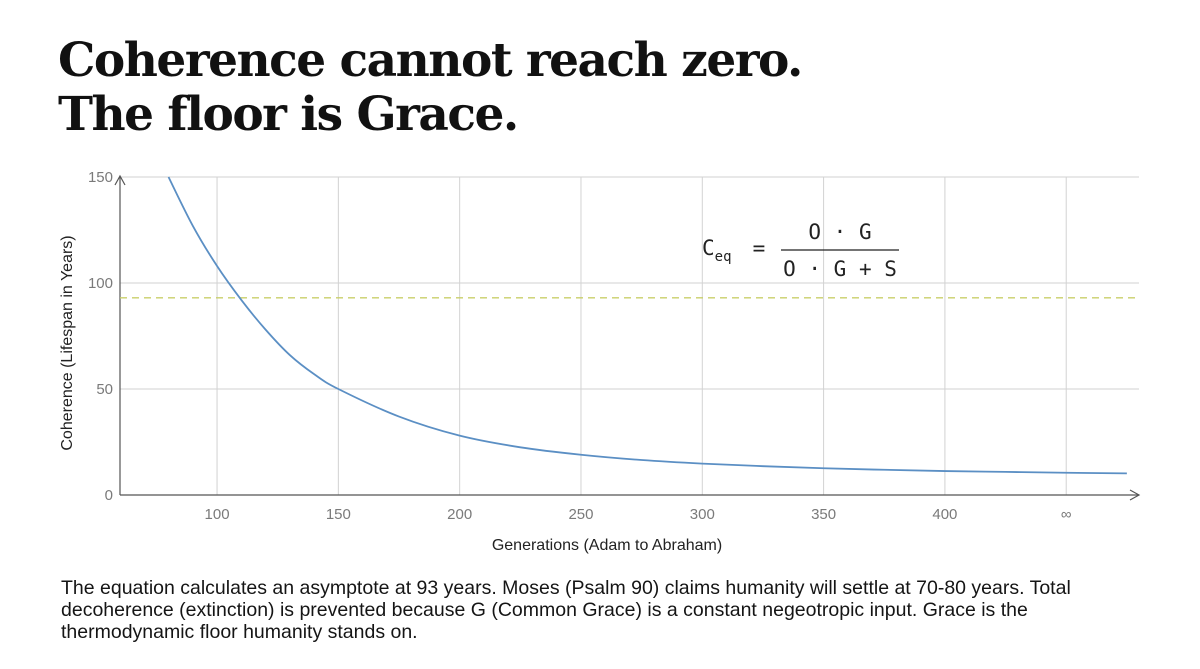  What do you see at coordinates (104, 389) in the screenshot?
I see `y-tick-label: 50` at bounding box center [104, 389].